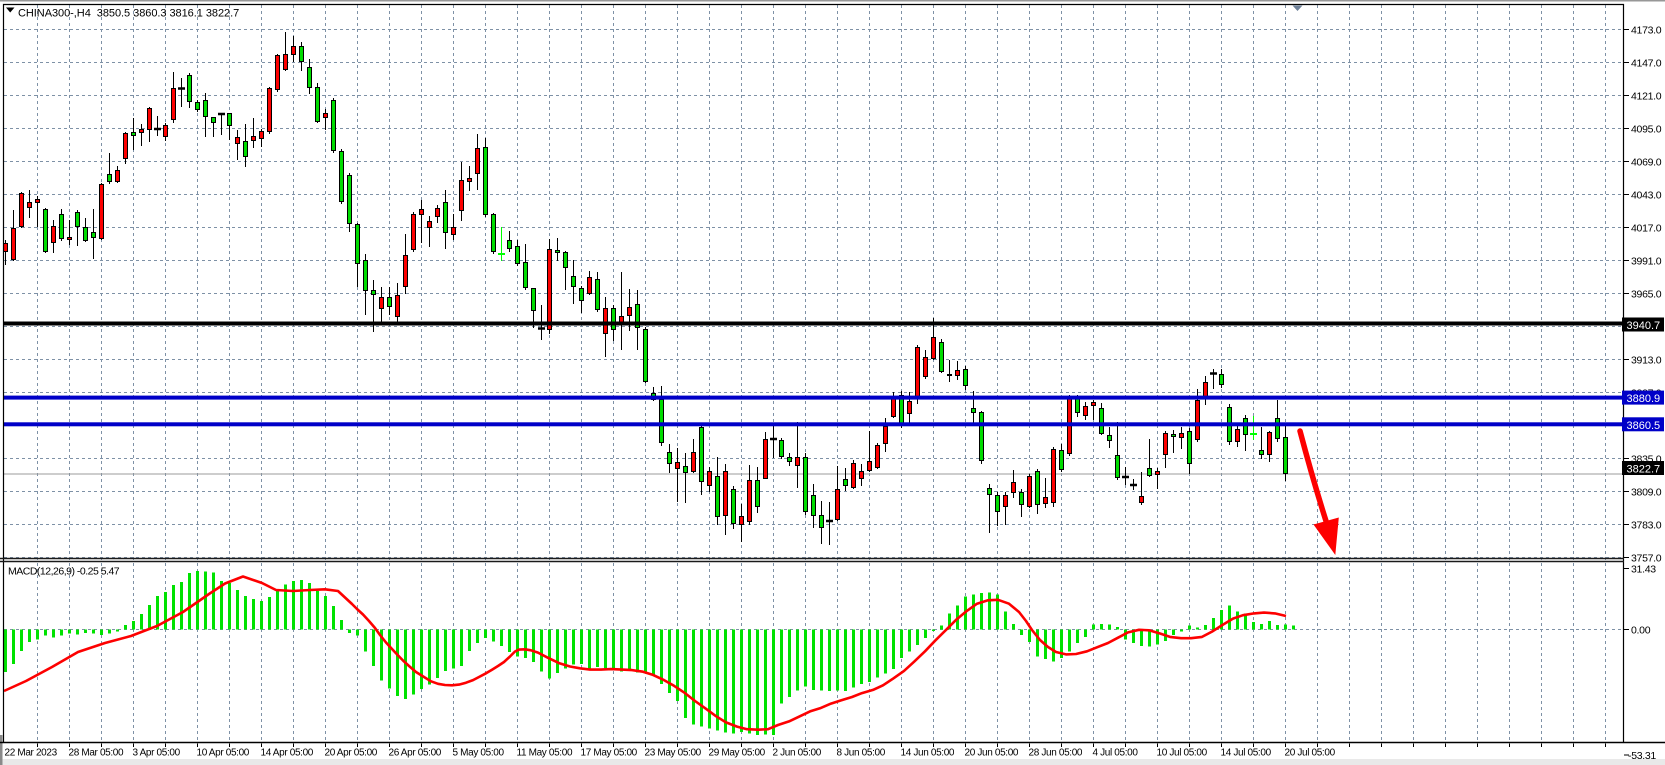 Image resolution: width=1665 pixels, height=765 pixels. What do you see at coordinates (31, 753) in the screenshot?
I see `svg-text: 22 Mar 2023` at bounding box center [31, 753].